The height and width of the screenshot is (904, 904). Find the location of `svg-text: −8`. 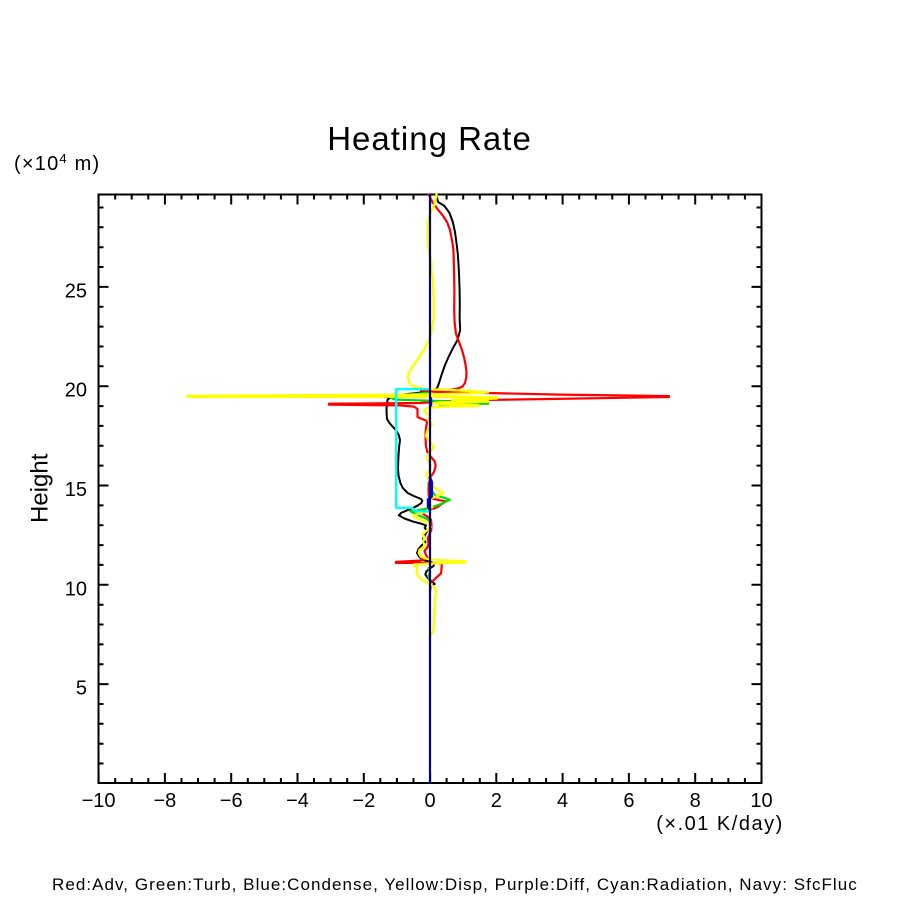

svg-text: −8 is located at coordinates (164, 801).